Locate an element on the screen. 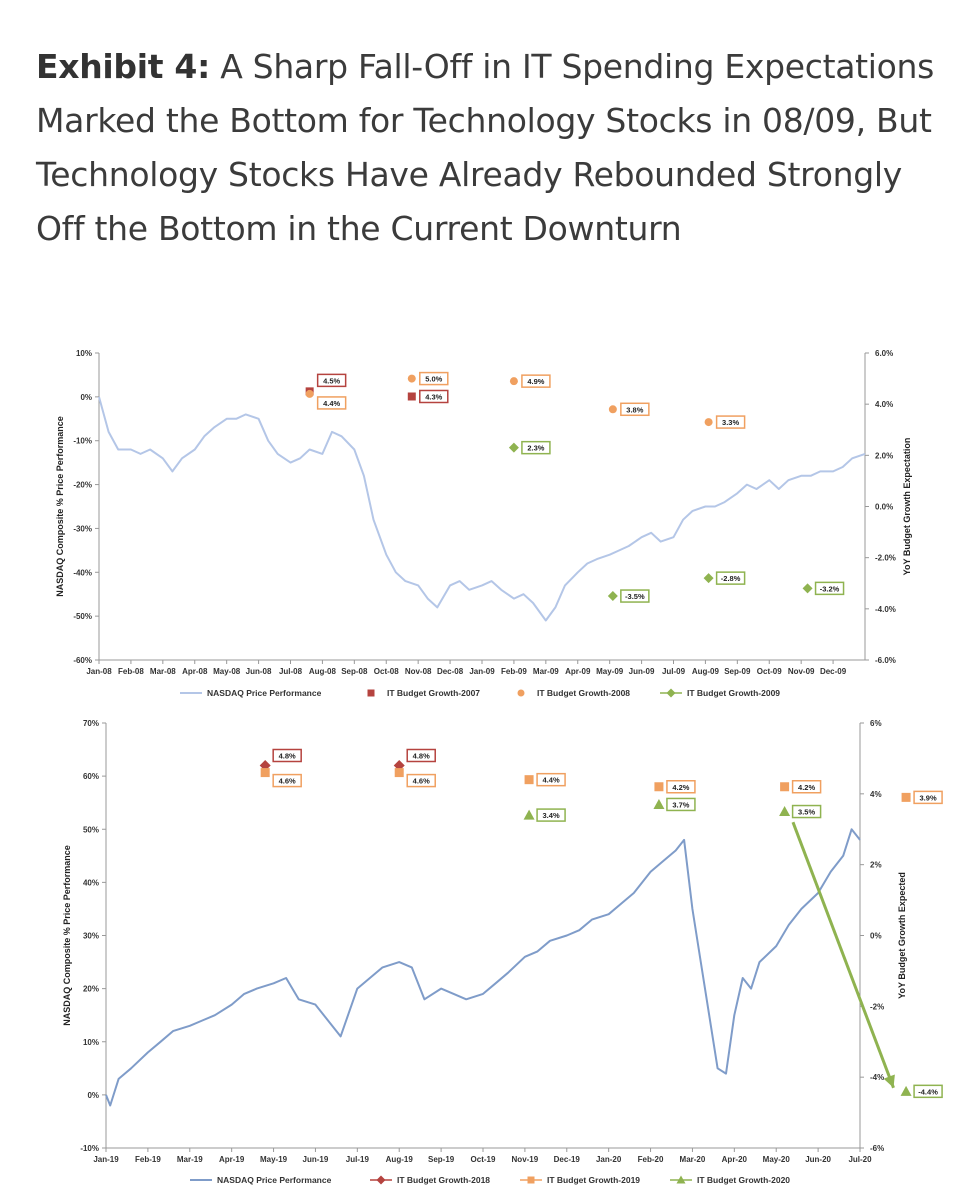  legend-label: IT Budget Growth-2018 is located at coordinates (443, 1180).